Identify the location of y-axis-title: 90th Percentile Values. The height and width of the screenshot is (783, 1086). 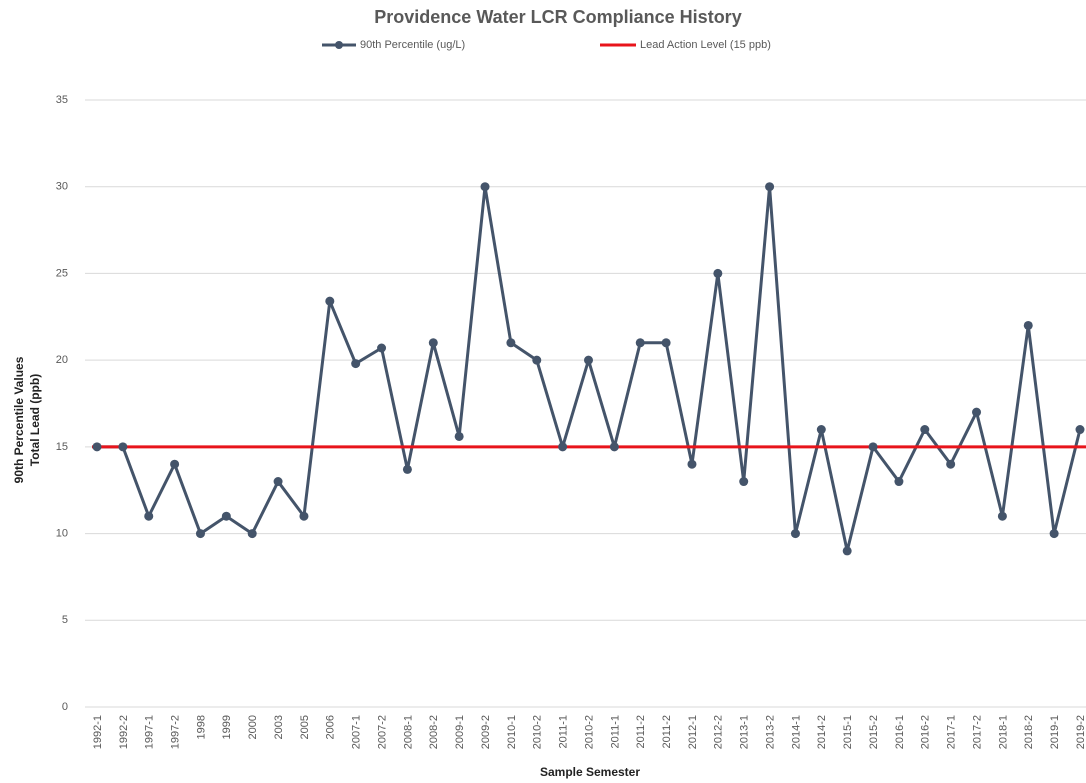
(19, 419).